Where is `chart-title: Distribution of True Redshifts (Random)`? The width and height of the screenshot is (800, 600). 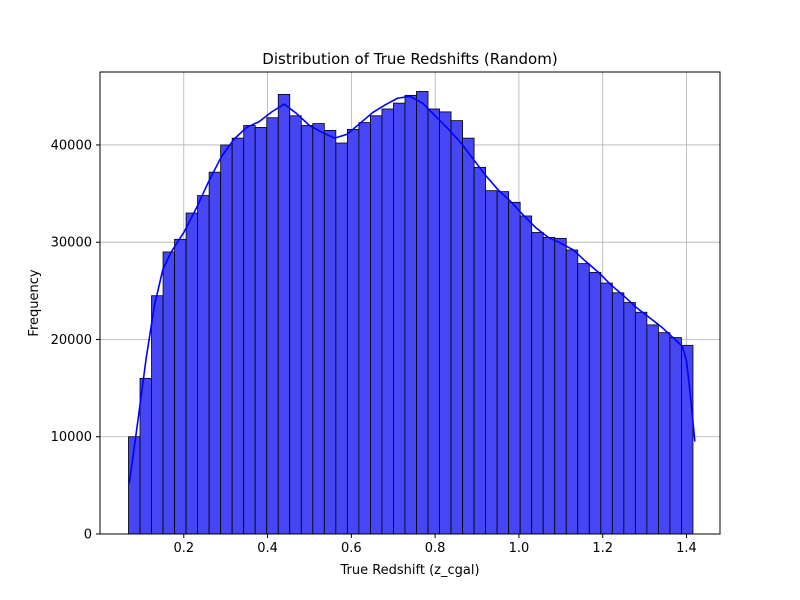 chart-title: Distribution of True Redshifts (Random) is located at coordinates (409, 59).